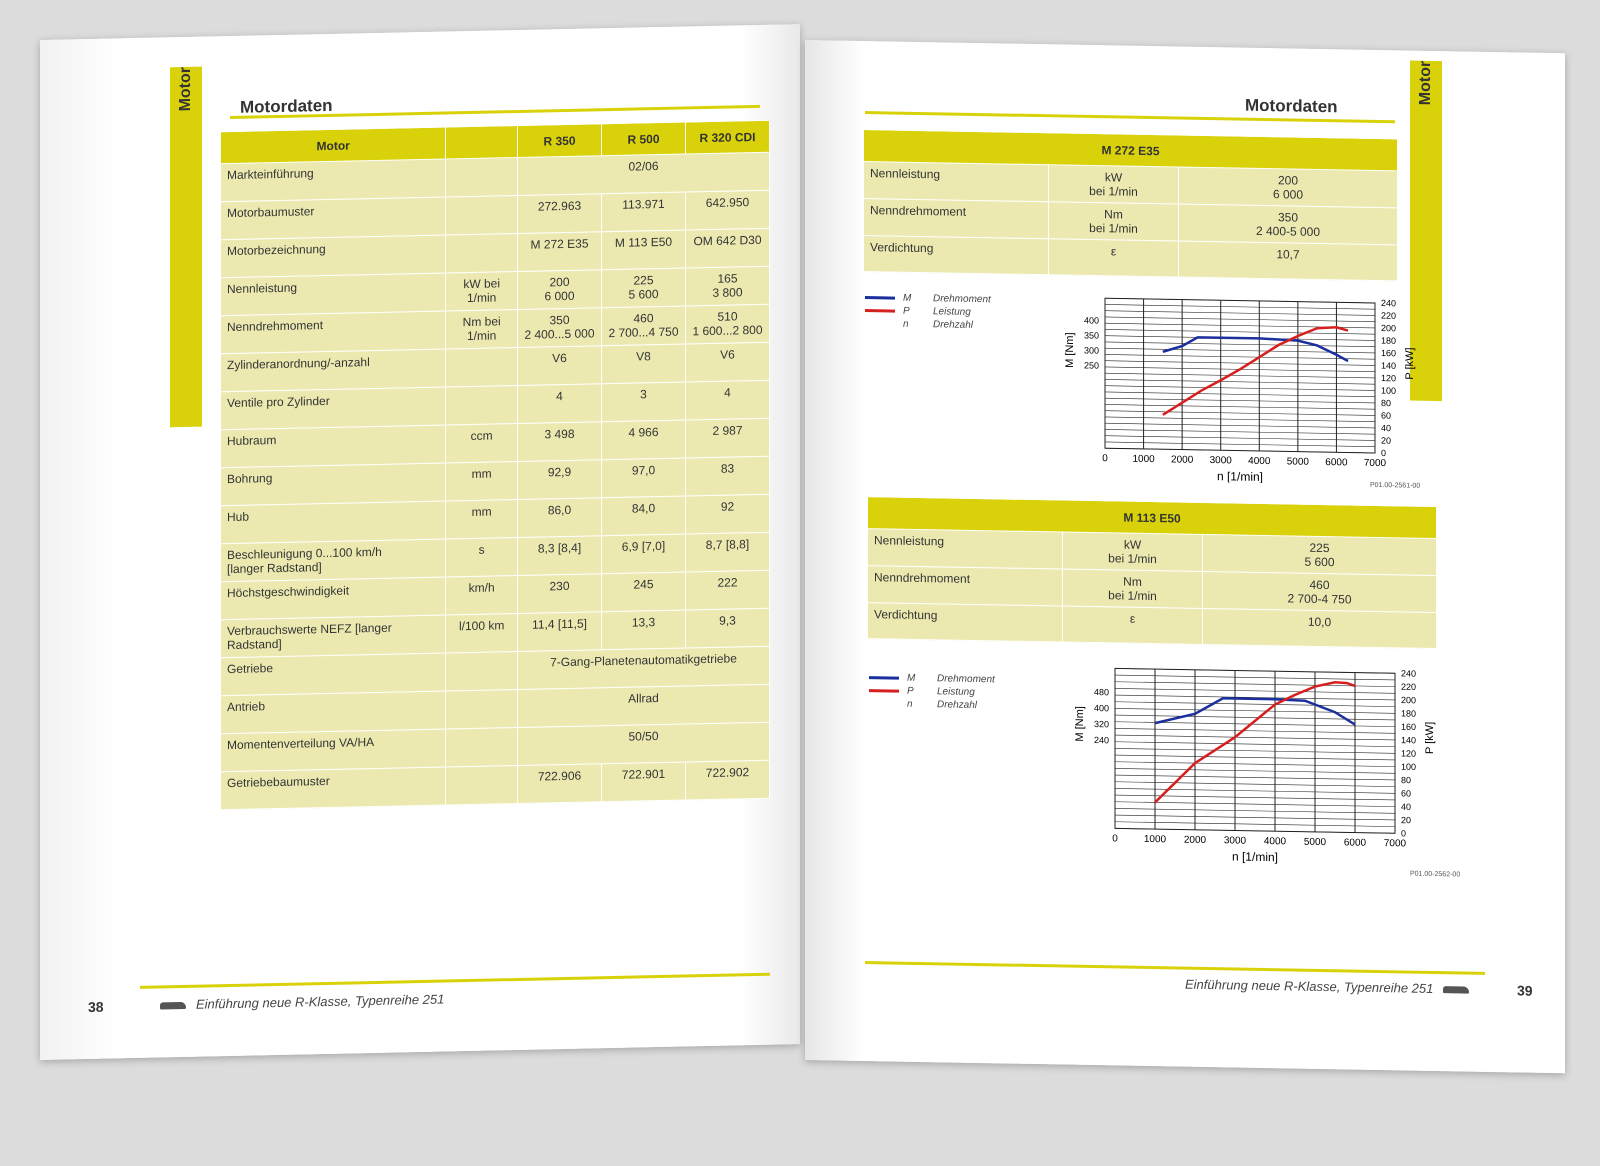  Describe the element at coordinates (1113, 184) in the screenshot. I see `row-unit: kW bei 1/min` at that location.